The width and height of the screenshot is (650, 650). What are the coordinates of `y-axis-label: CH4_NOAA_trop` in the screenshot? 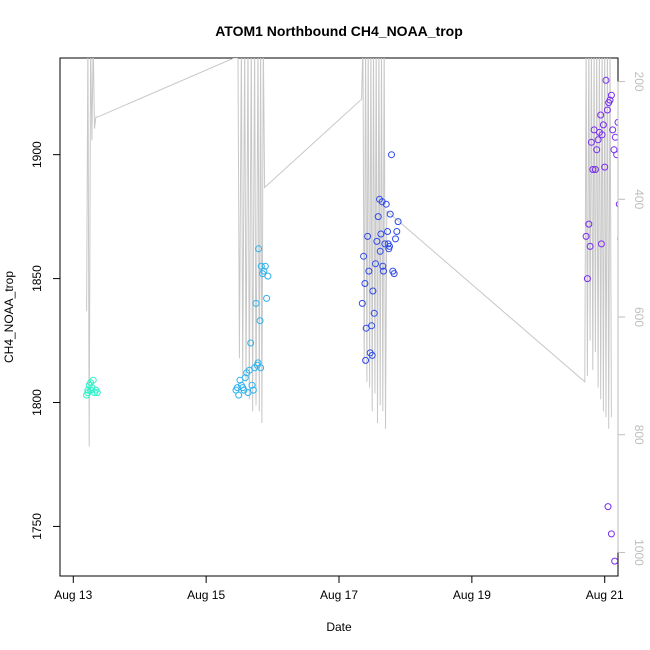 It's located at (9, 317).